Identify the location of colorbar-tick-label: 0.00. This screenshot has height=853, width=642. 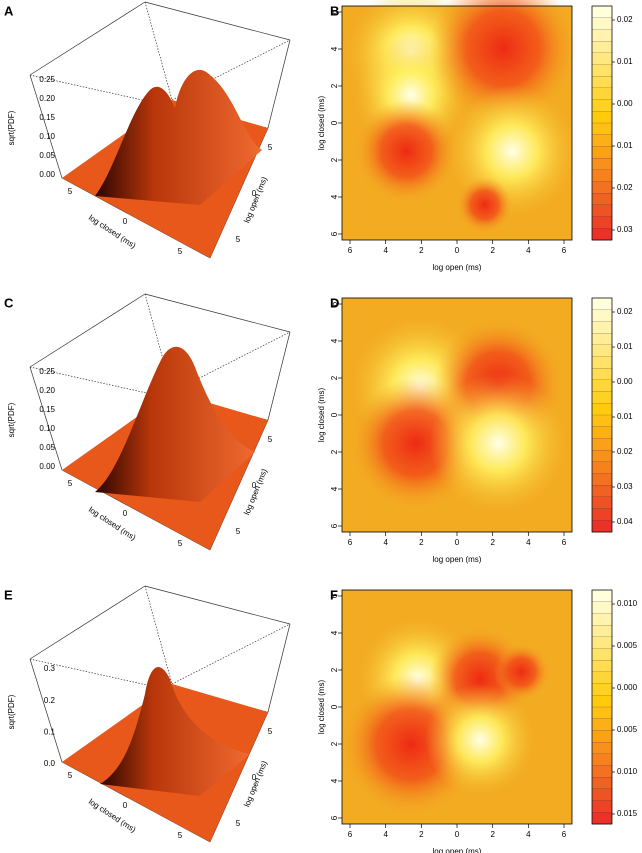
(625, 381).